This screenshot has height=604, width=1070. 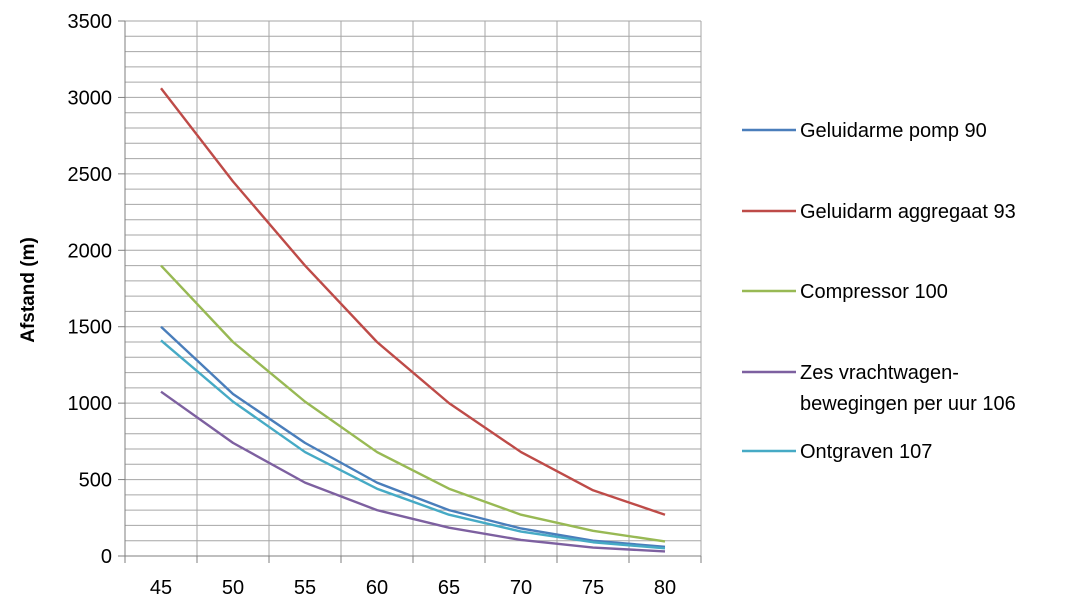 What do you see at coordinates (90, 98) in the screenshot?
I see `y-tick-label: 3000` at bounding box center [90, 98].